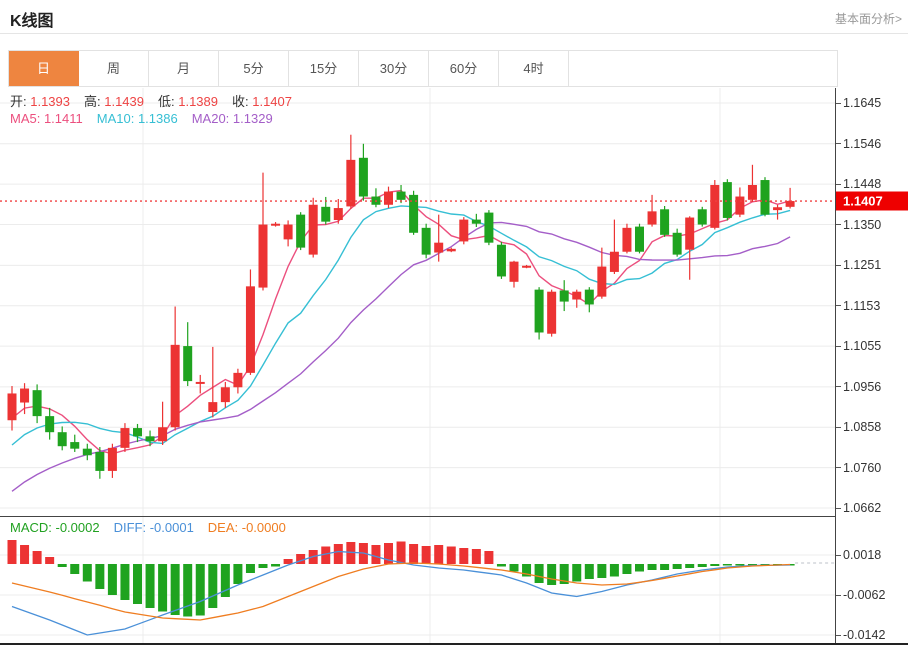 The image size is (908, 646). I want to click on chart-bottom-border, so click(454, 644).